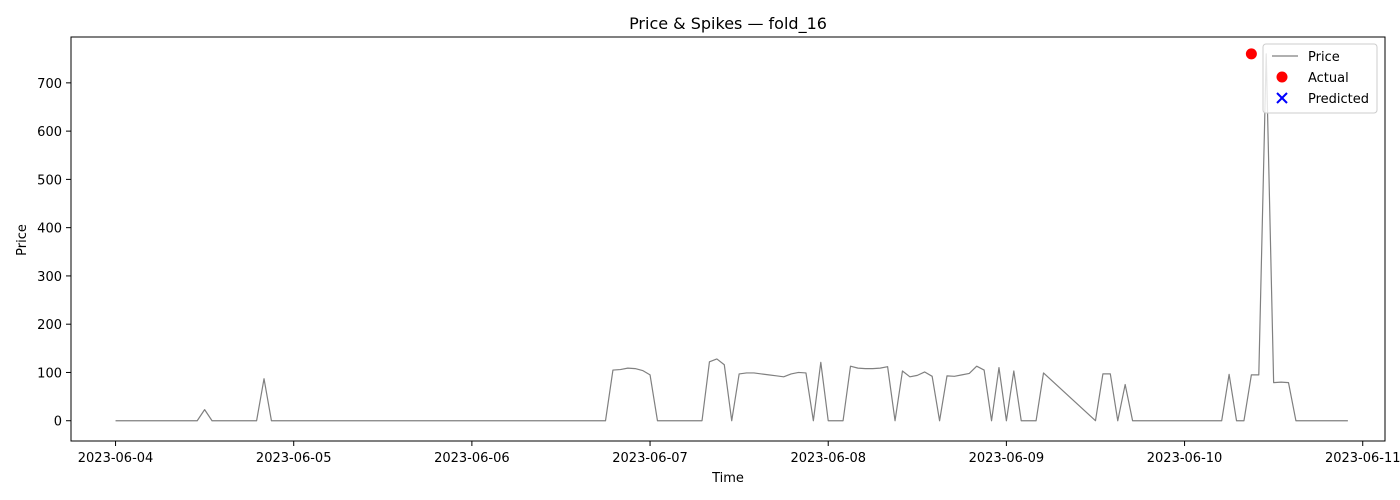  I want to click on chart-title: Price & Spikes — fold_16, so click(728, 24).